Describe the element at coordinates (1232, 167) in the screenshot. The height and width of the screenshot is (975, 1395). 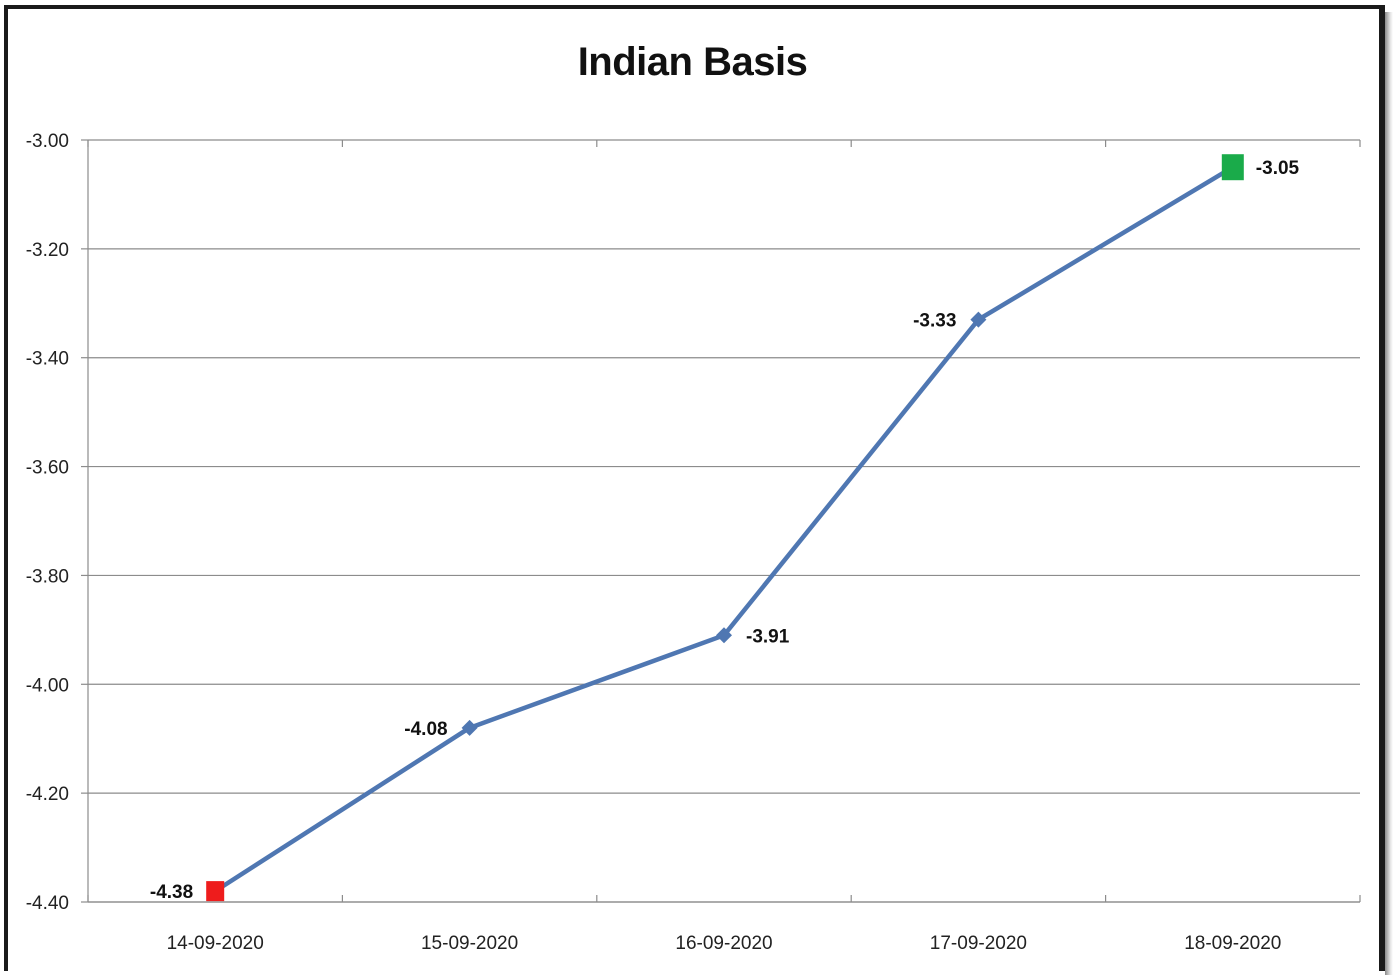
I see `max-point-marker` at that location.